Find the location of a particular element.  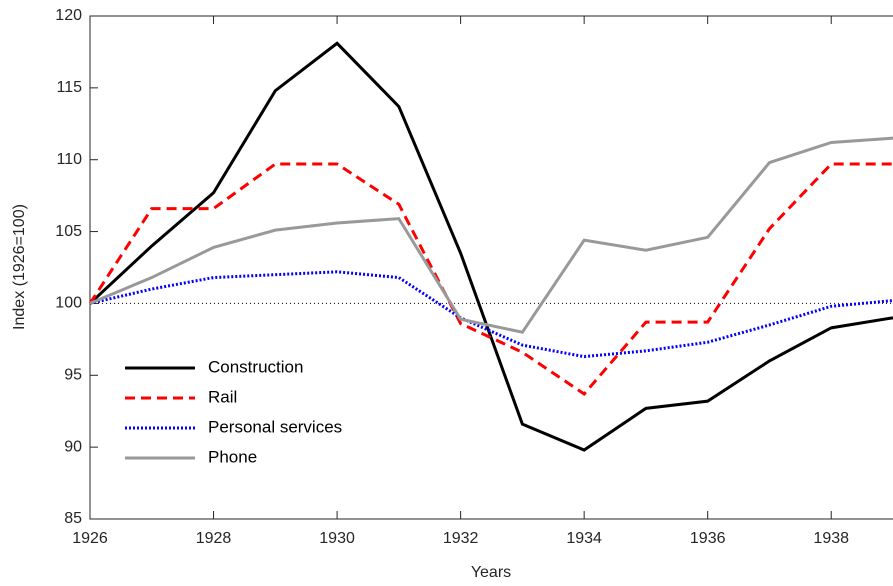

x-tick-label: 1938 is located at coordinates (831, 538).